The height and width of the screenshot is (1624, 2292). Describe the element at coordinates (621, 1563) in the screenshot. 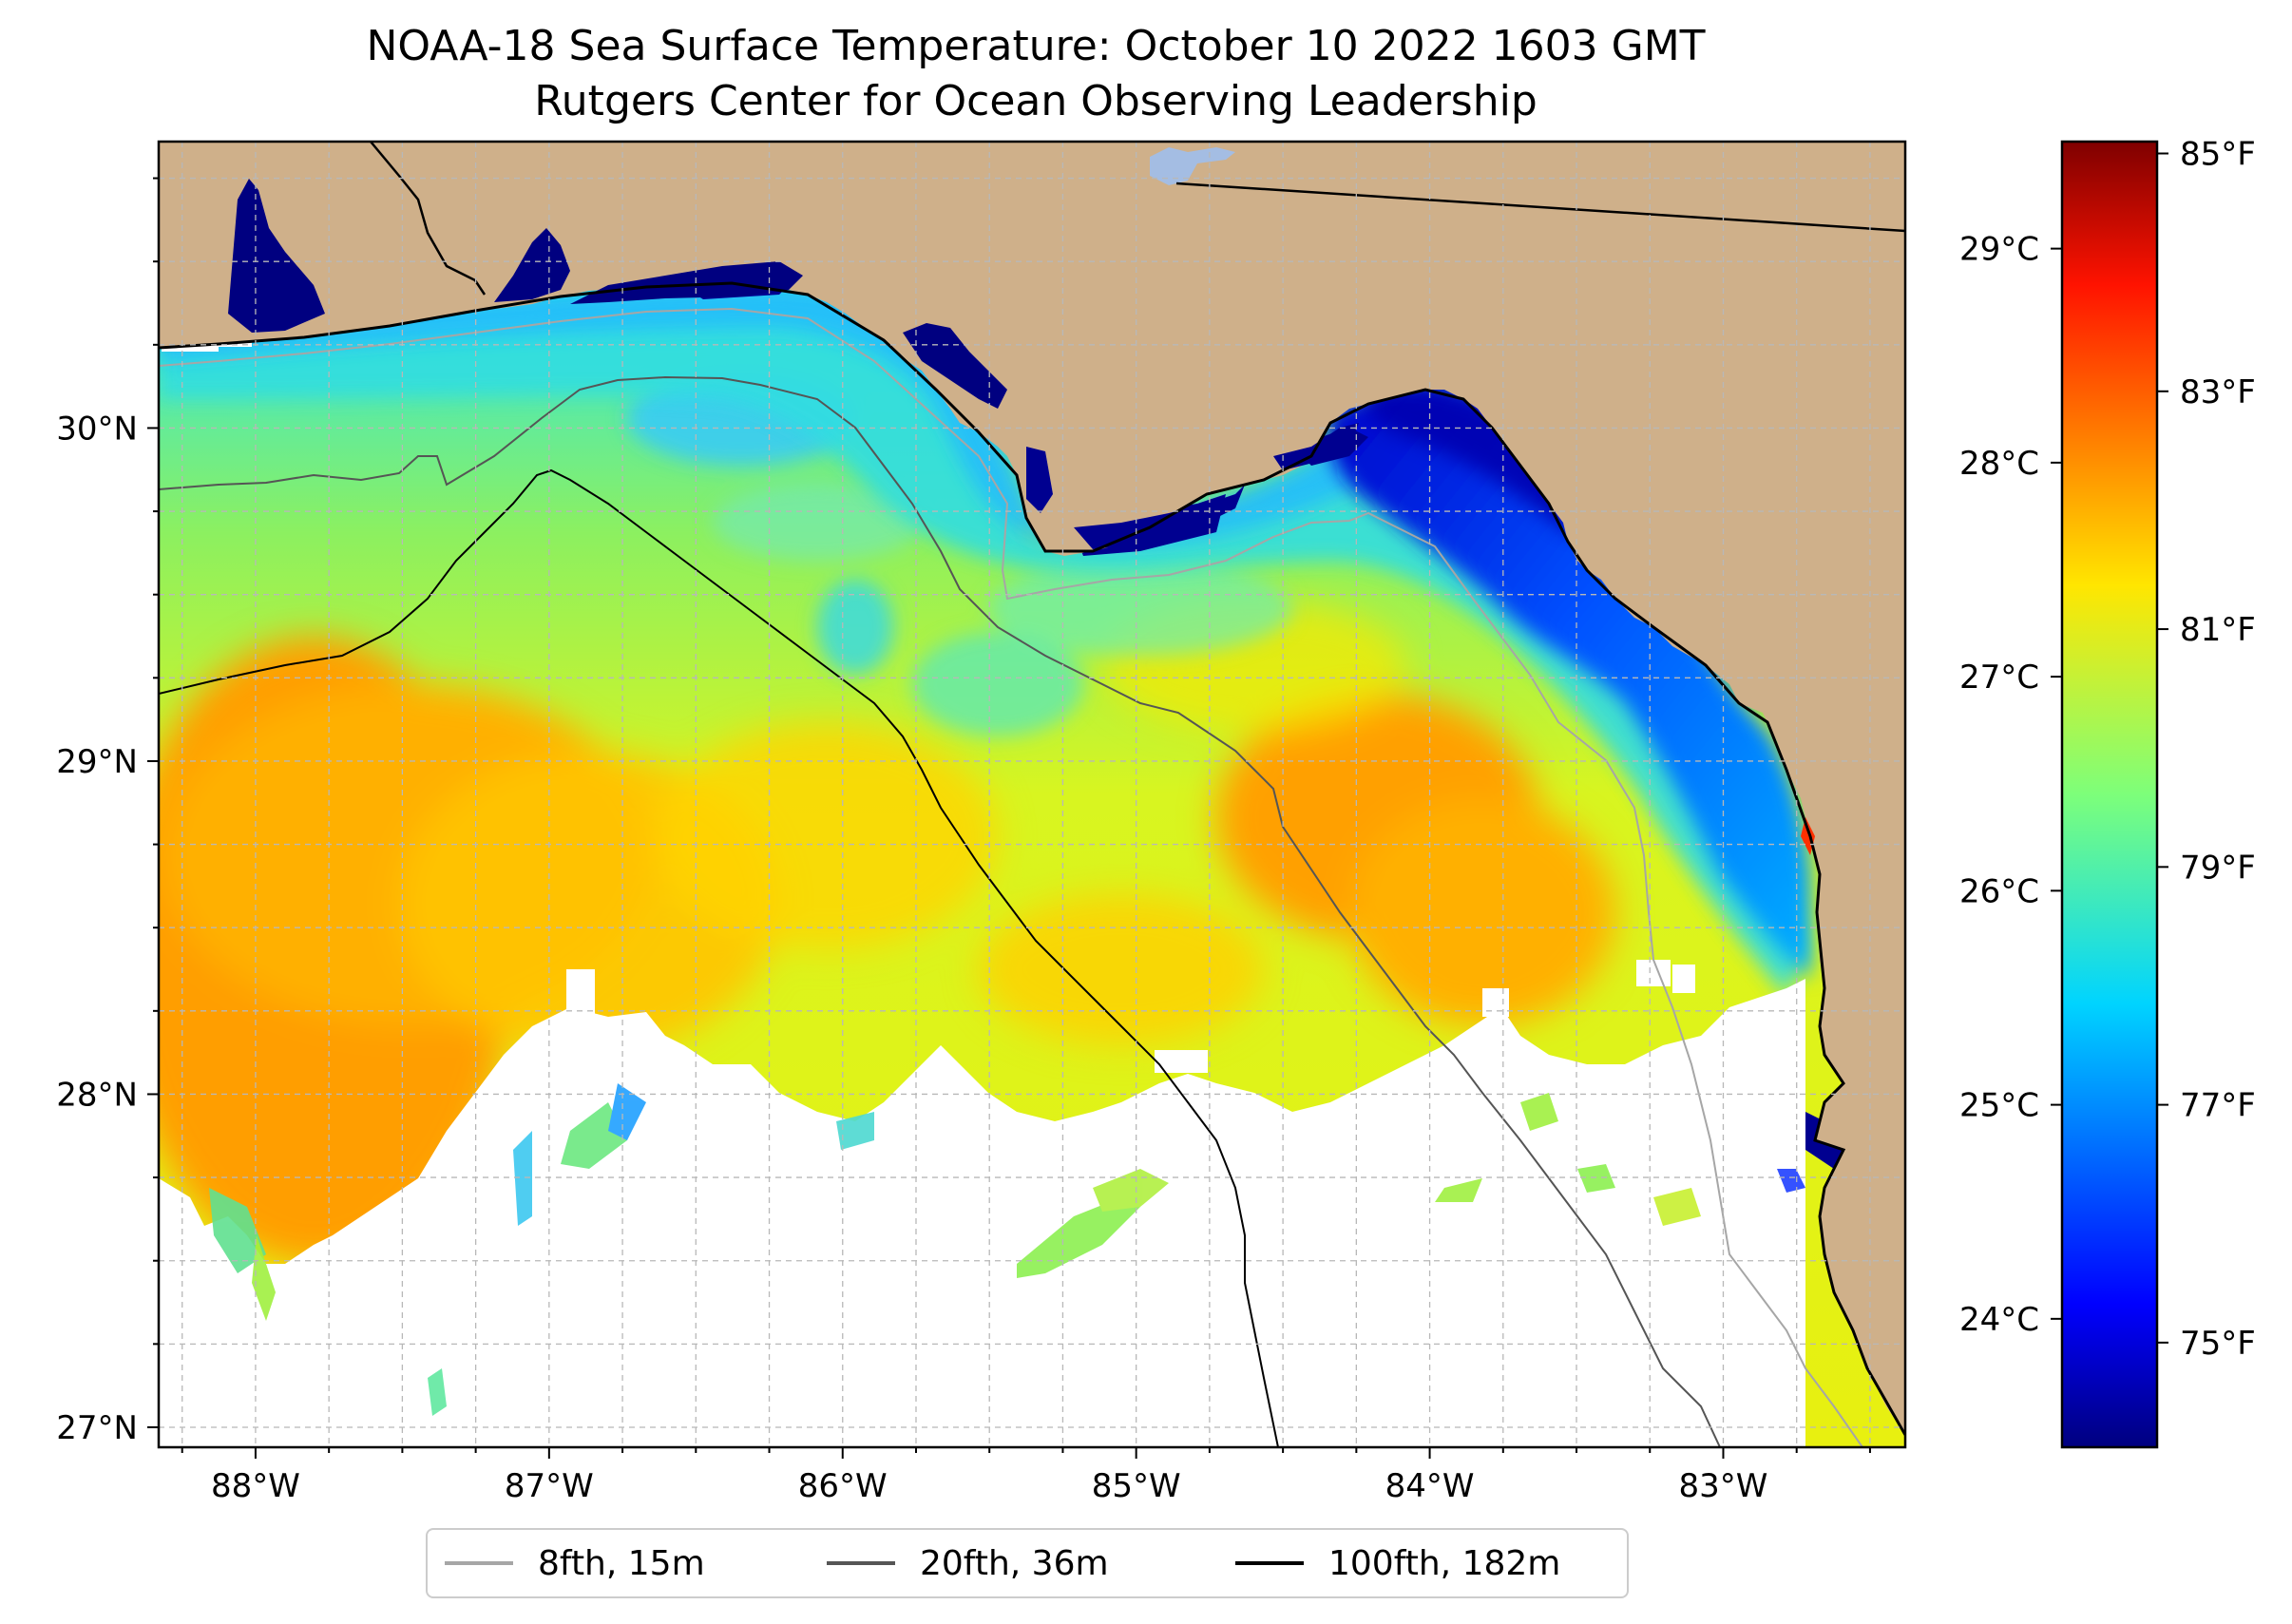

I see `legend-label-8fth: 8fth, 15m` at that location.